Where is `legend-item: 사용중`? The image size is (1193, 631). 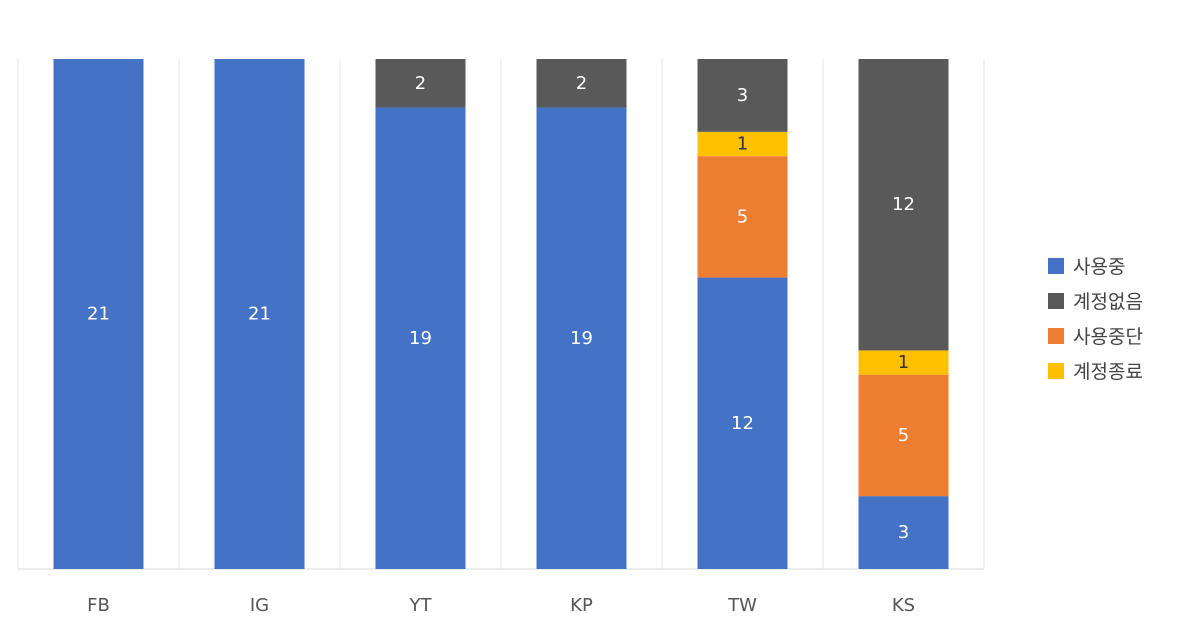 legend-item: 사용중 is located at coordinates (1095, 265).